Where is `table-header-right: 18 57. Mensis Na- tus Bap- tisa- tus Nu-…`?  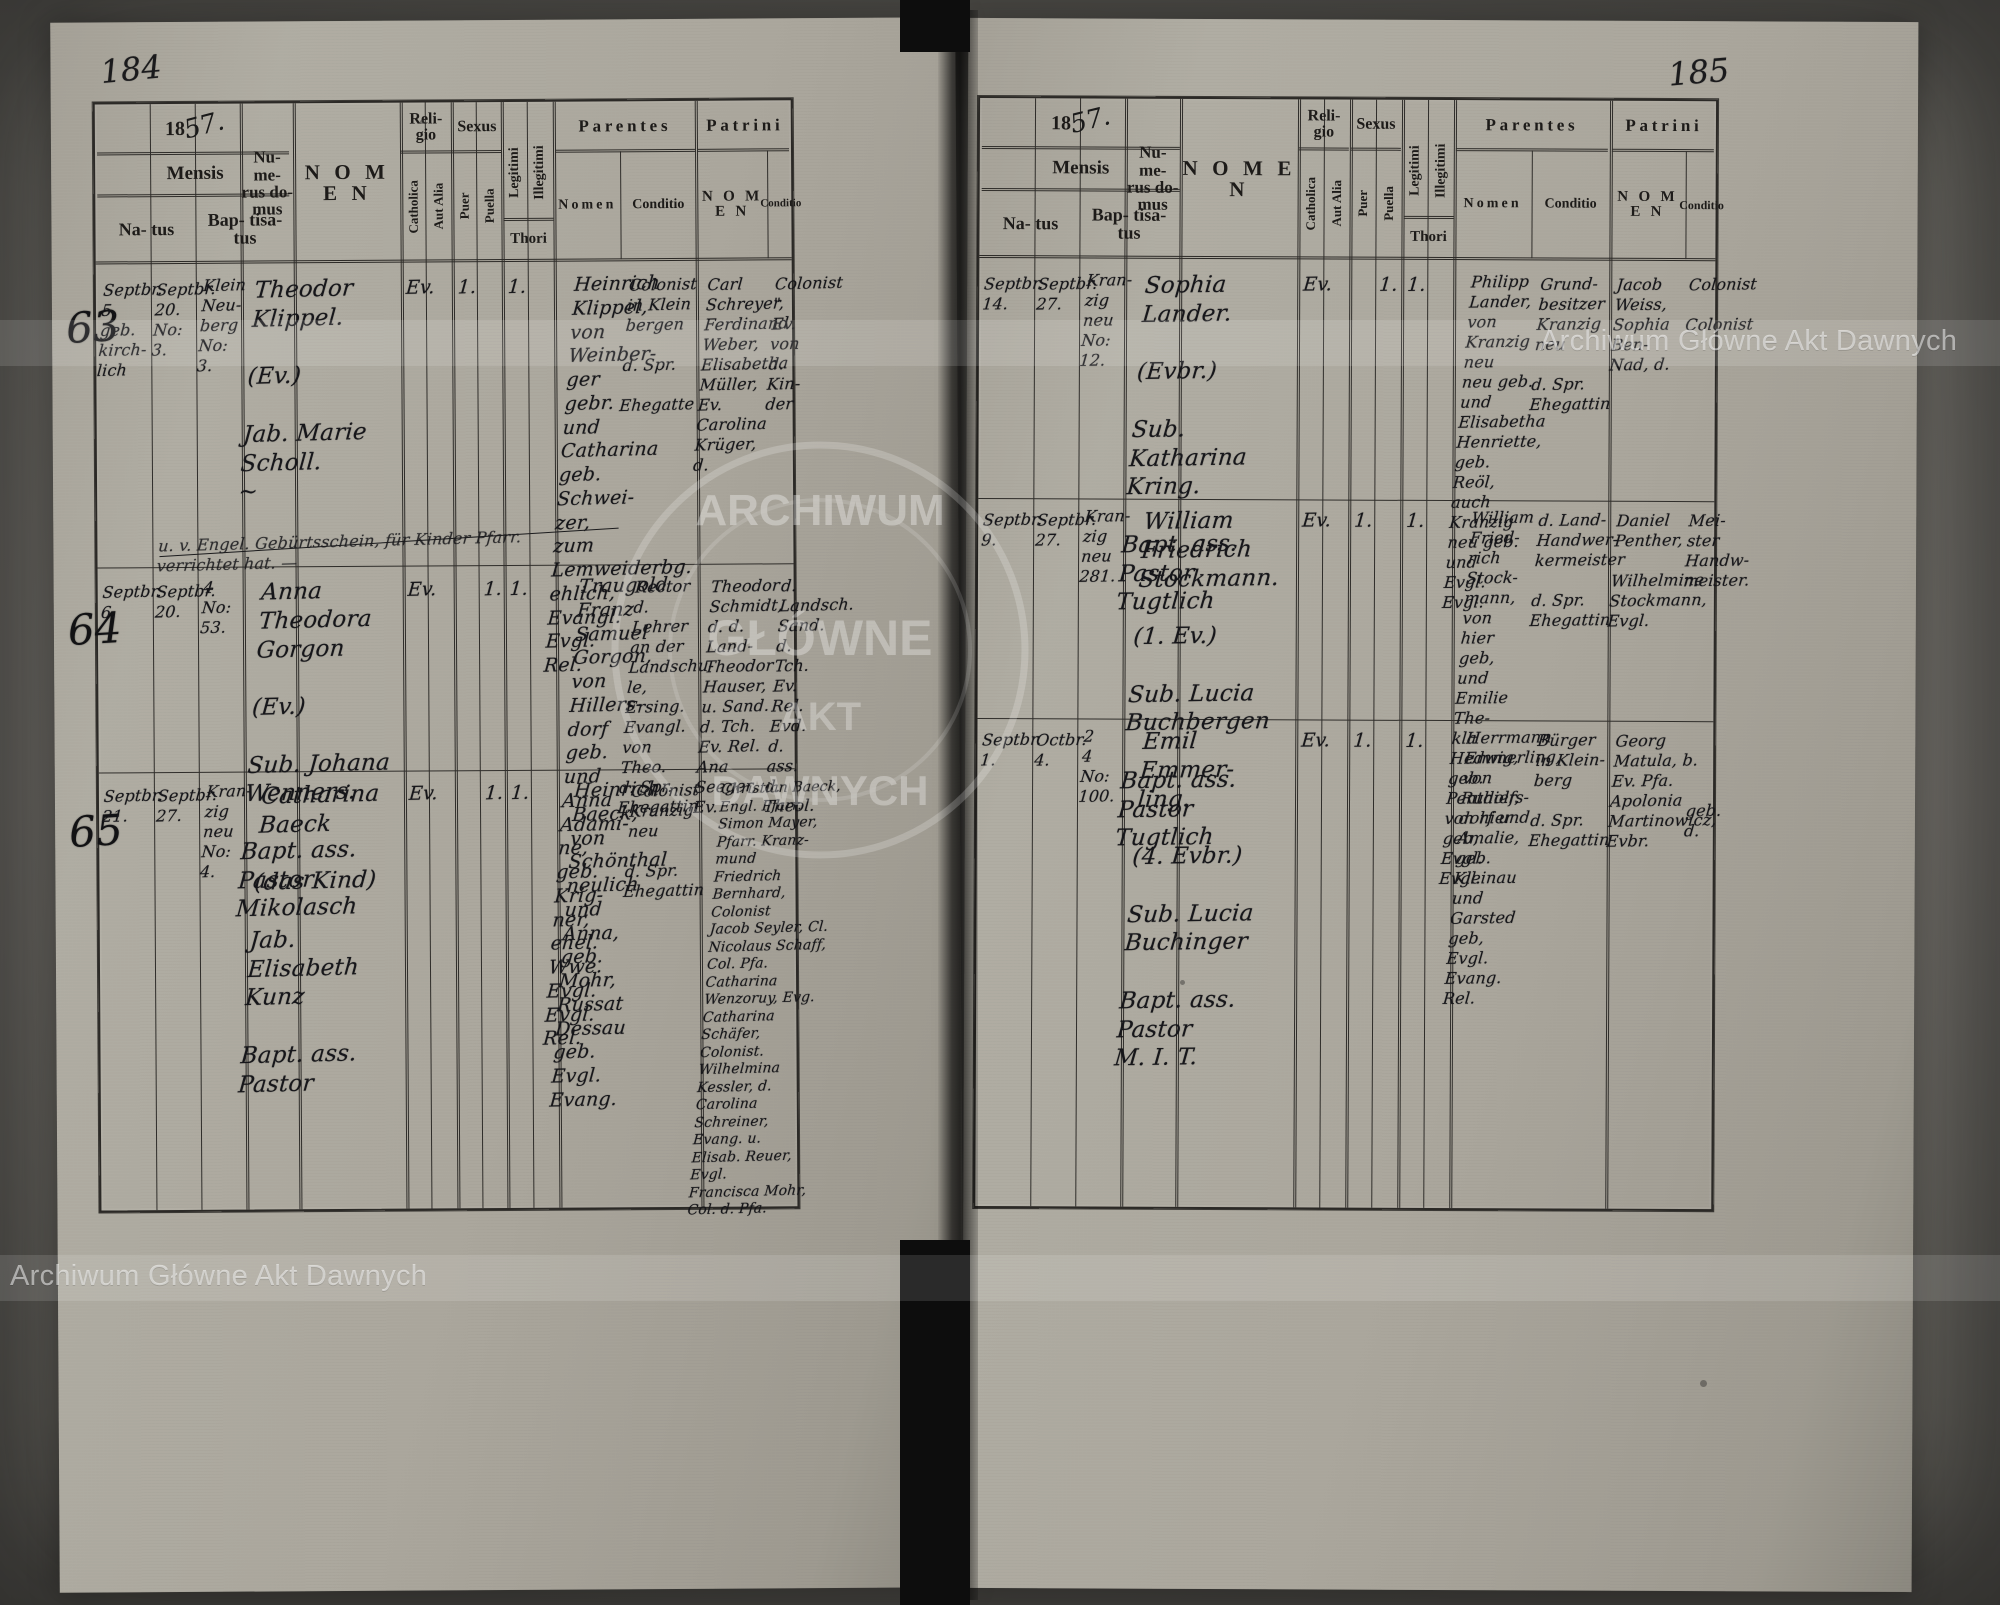
table-header-right: 18 57. Mensis Na- tus Bap- tisa- tus Nu-… is located at coordinates (1351, 179).